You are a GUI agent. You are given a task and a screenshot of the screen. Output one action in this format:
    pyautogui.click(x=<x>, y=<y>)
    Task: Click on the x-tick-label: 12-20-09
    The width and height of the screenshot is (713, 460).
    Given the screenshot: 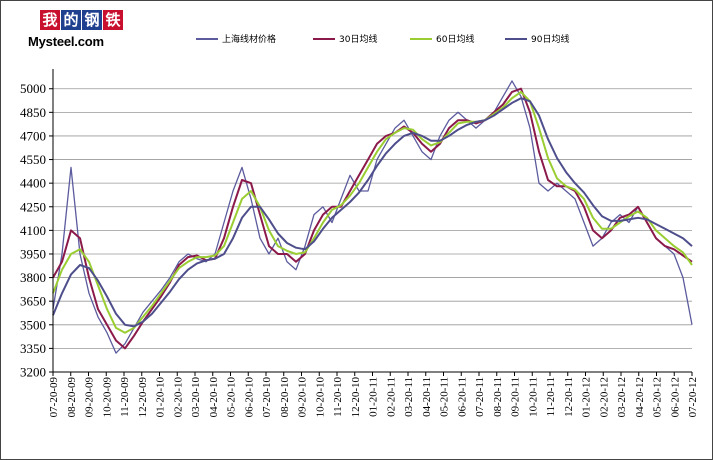 What is the action you would take?
    pyautogui.click(x=143, y=397)
    